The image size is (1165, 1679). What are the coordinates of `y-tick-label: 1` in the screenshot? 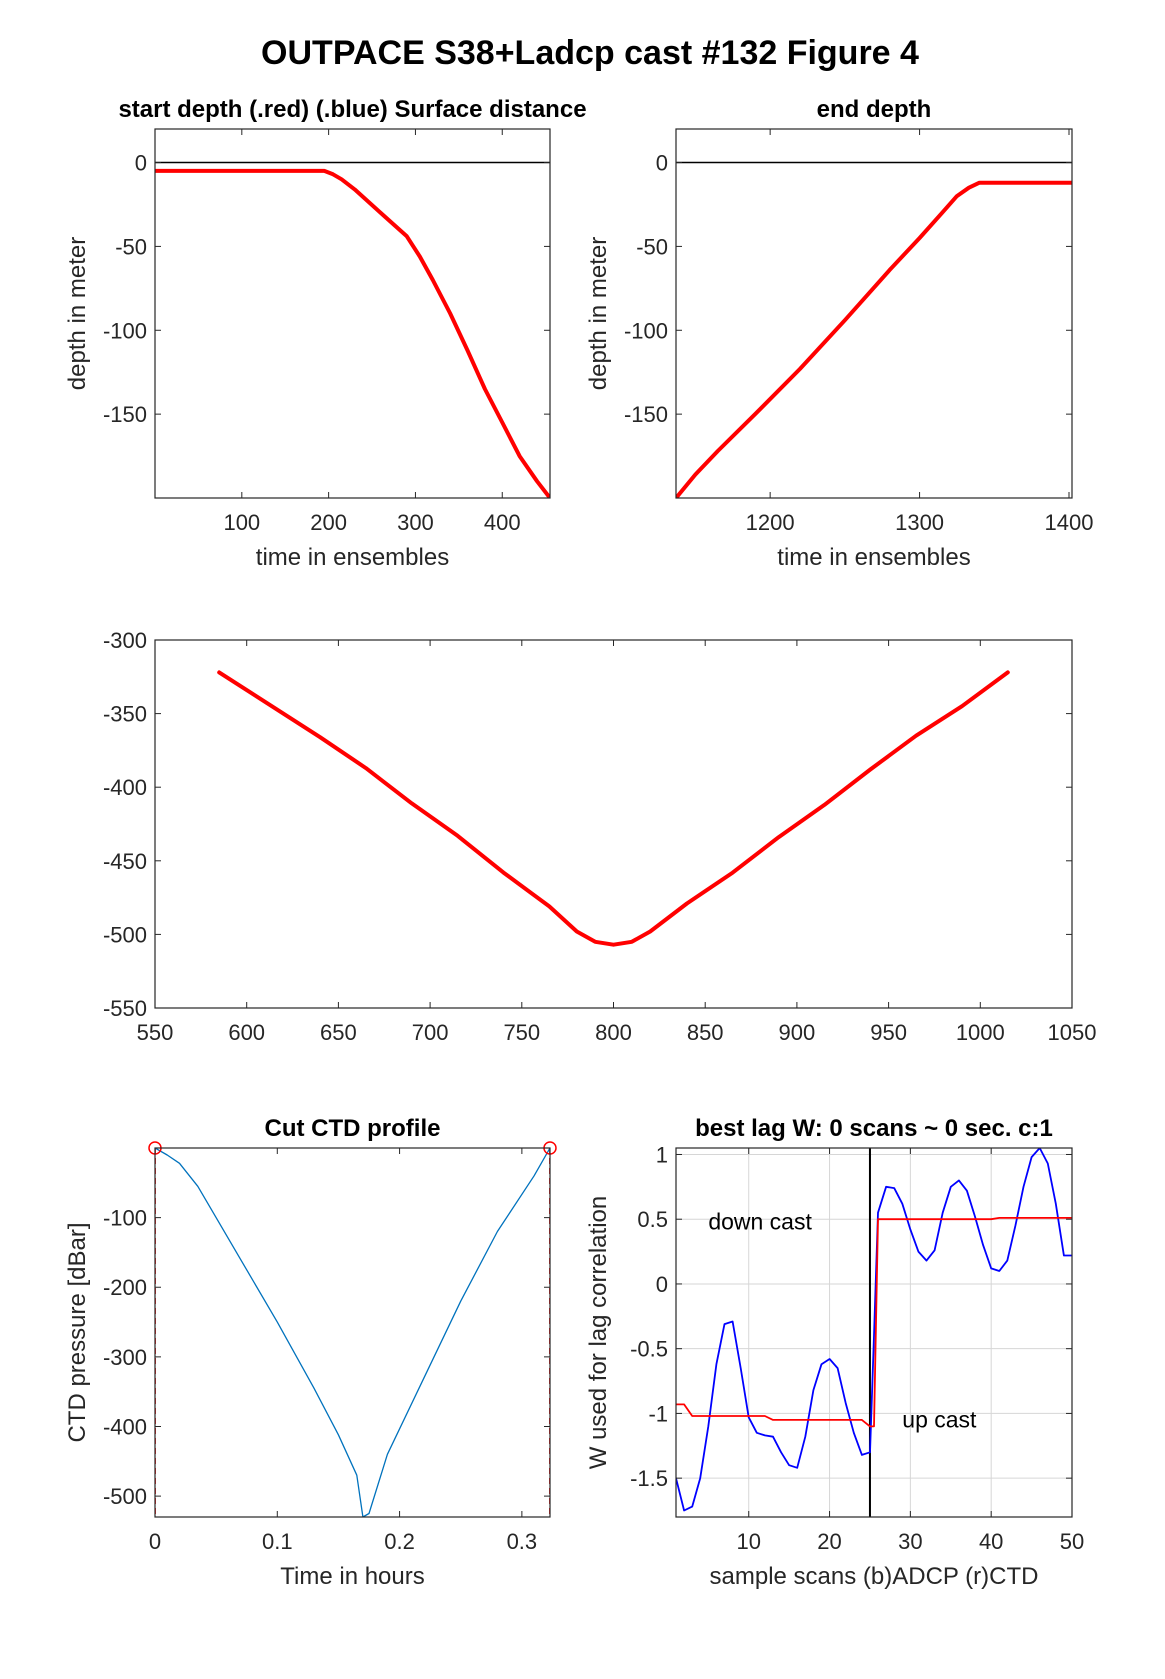 It's located at (662, 1154).